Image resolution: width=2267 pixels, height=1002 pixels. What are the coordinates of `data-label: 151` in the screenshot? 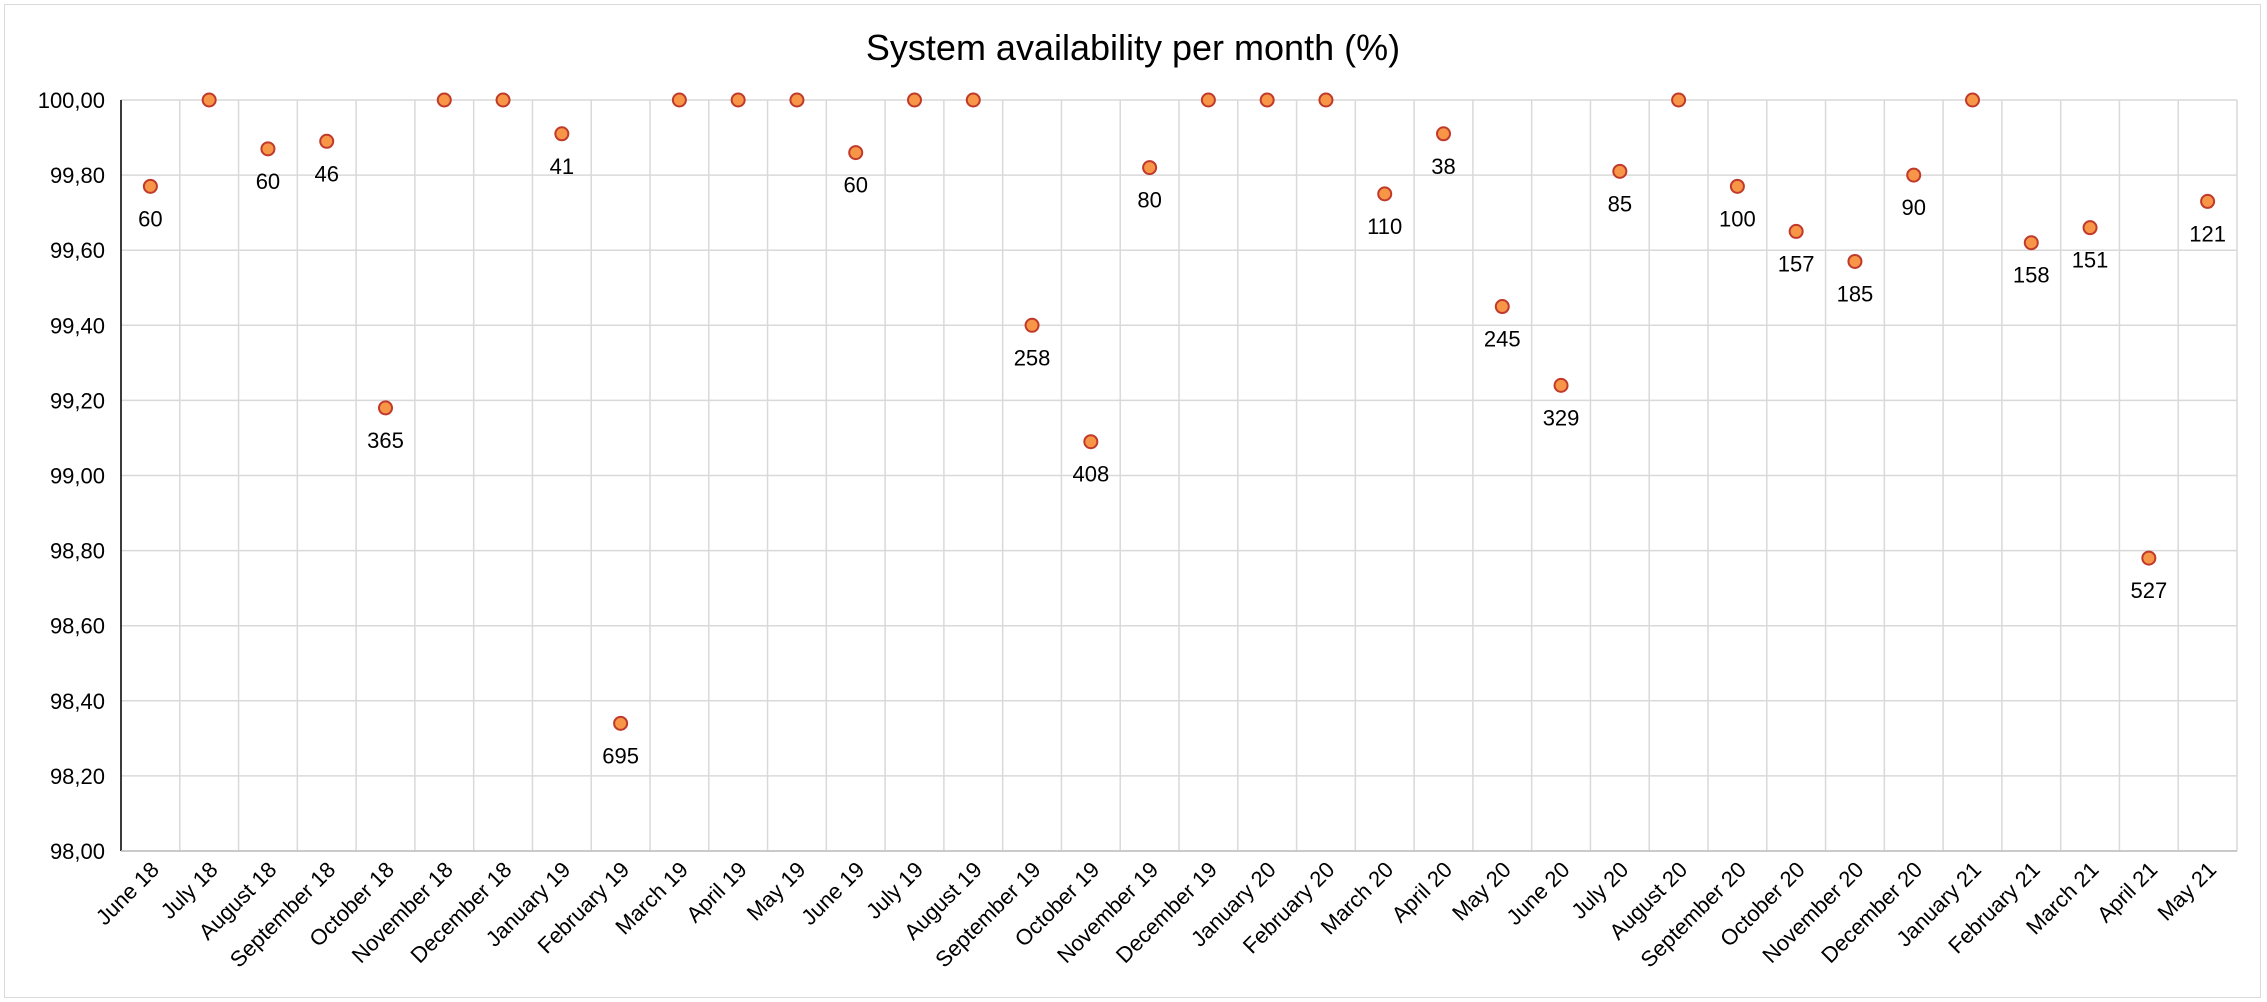 It's located at (2090, 260).